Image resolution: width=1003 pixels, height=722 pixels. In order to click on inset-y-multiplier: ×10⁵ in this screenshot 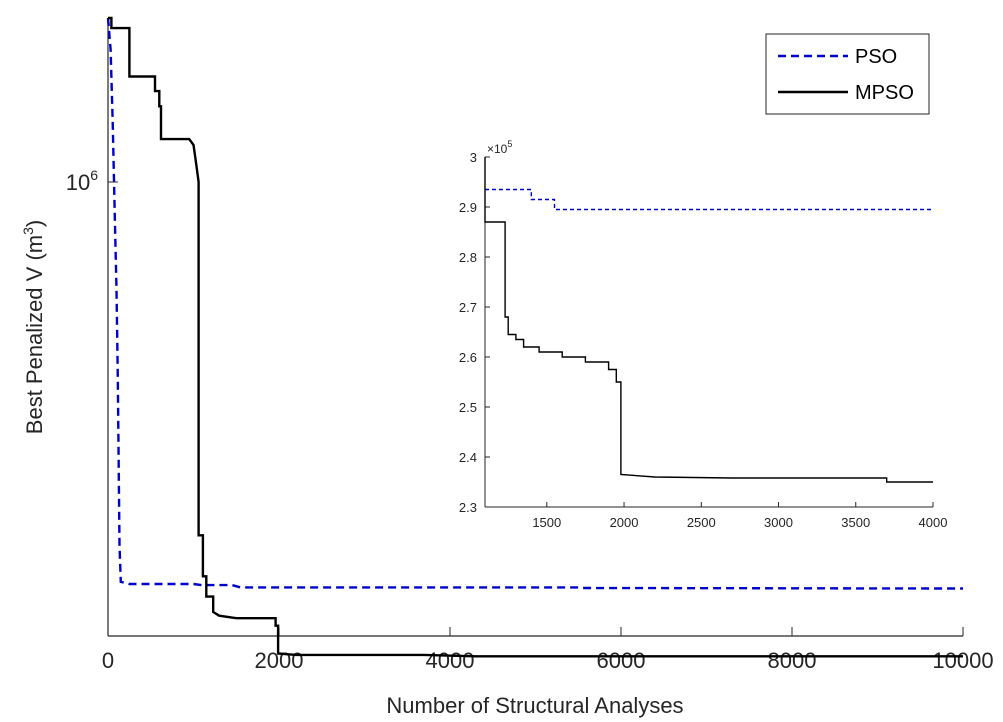, I will do `click(499, 147)`.